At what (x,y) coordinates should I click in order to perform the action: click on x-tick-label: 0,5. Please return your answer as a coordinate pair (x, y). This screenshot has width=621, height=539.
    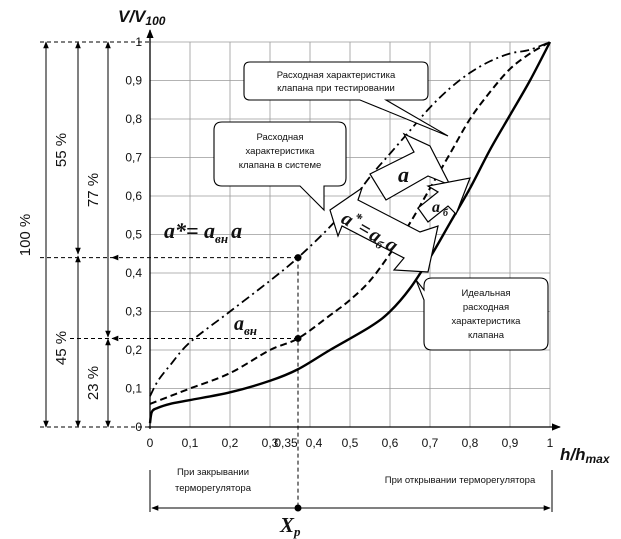
    Looking at the image, I should click on (350, 443).